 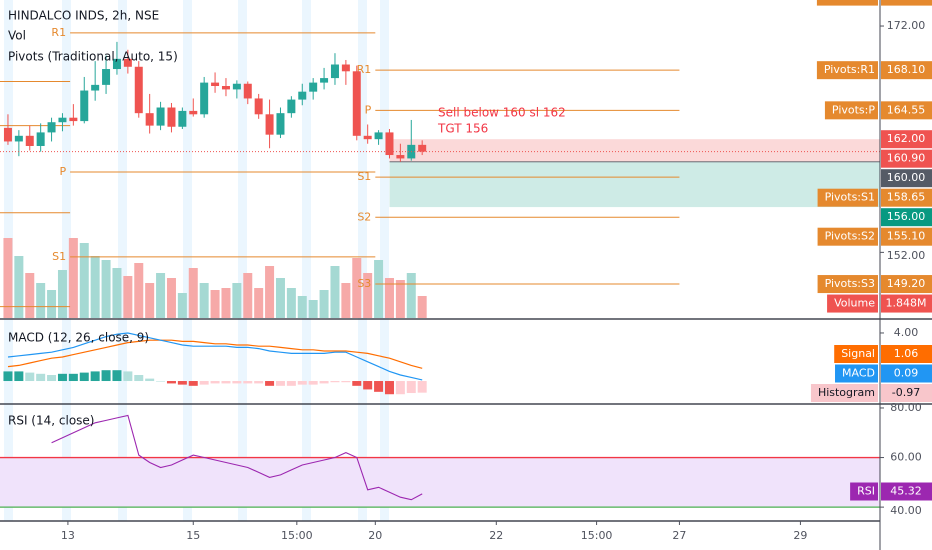 I want to click on badge-value: 45.32, so click(x=906, y=491).